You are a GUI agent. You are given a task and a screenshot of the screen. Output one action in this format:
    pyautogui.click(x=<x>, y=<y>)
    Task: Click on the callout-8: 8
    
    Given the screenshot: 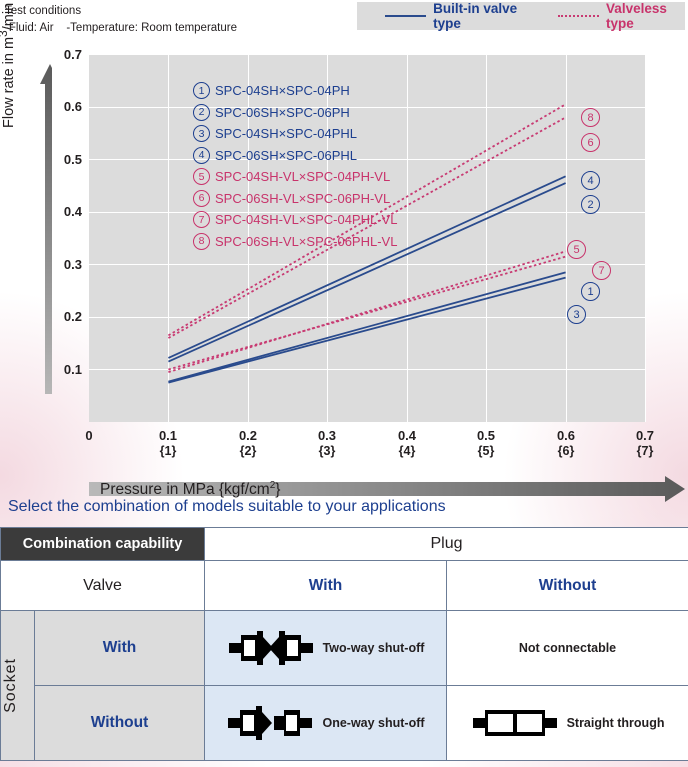 What is the action you would take?
    pyautogui.click(x=590, y=117)
    